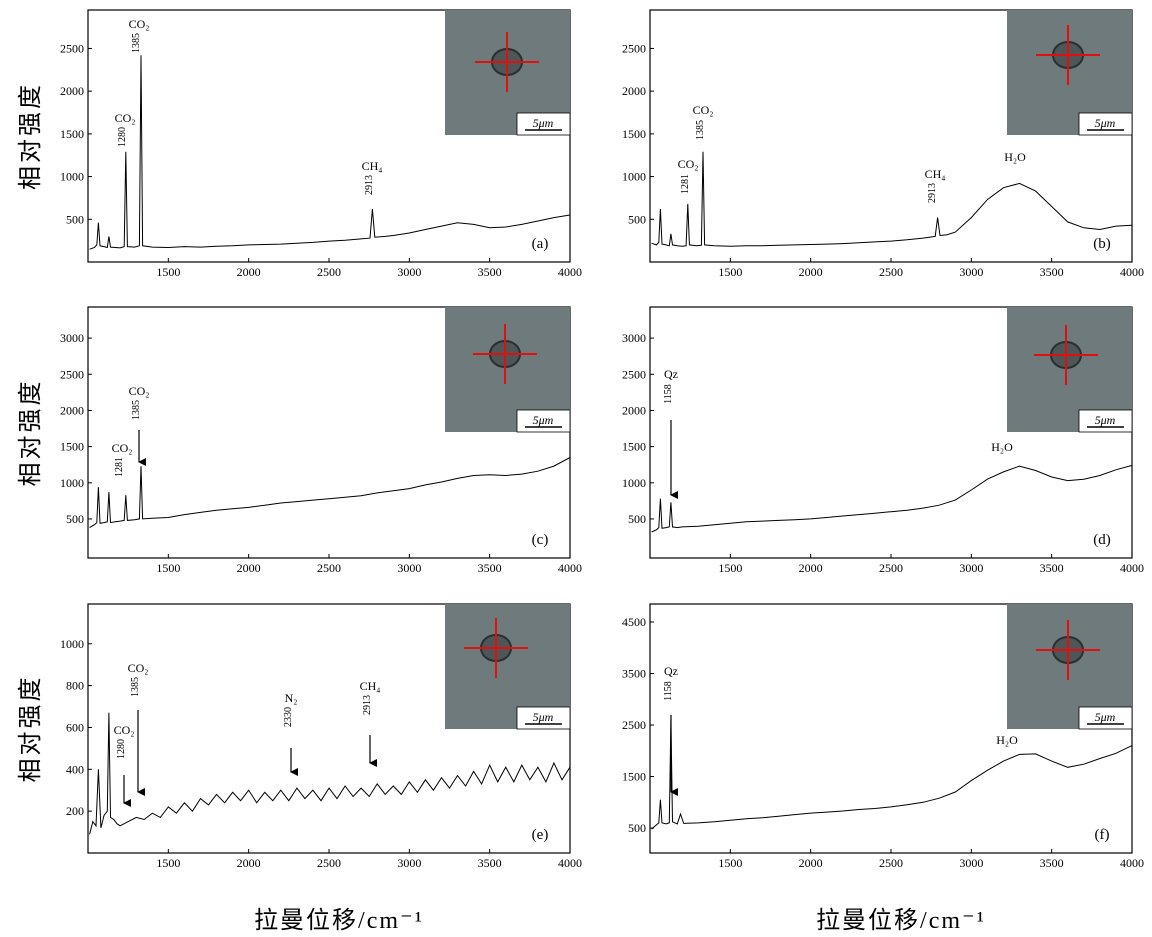  I want to click on panel-label: (c), so click(540, 540).